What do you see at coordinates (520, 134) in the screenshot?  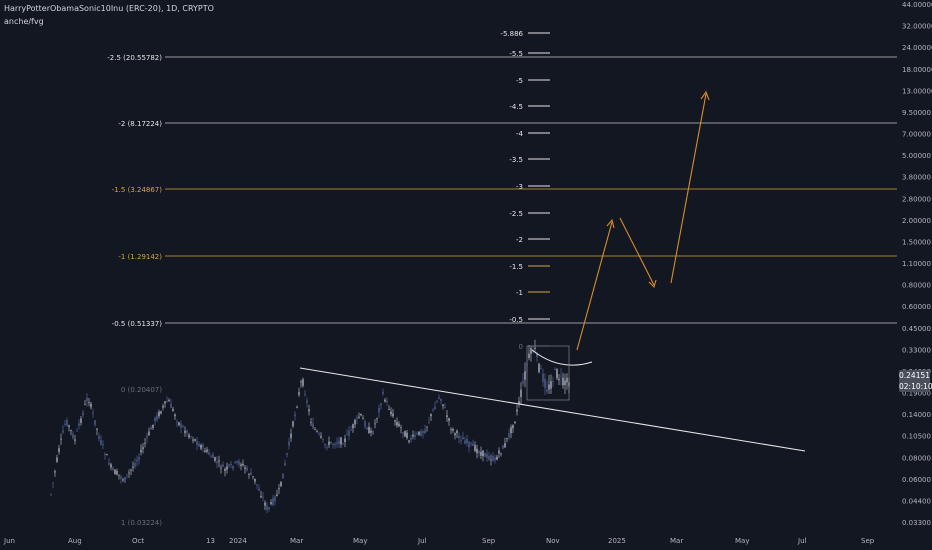 I see `fib-mid-label: -4` at bounding box center [520, 134].